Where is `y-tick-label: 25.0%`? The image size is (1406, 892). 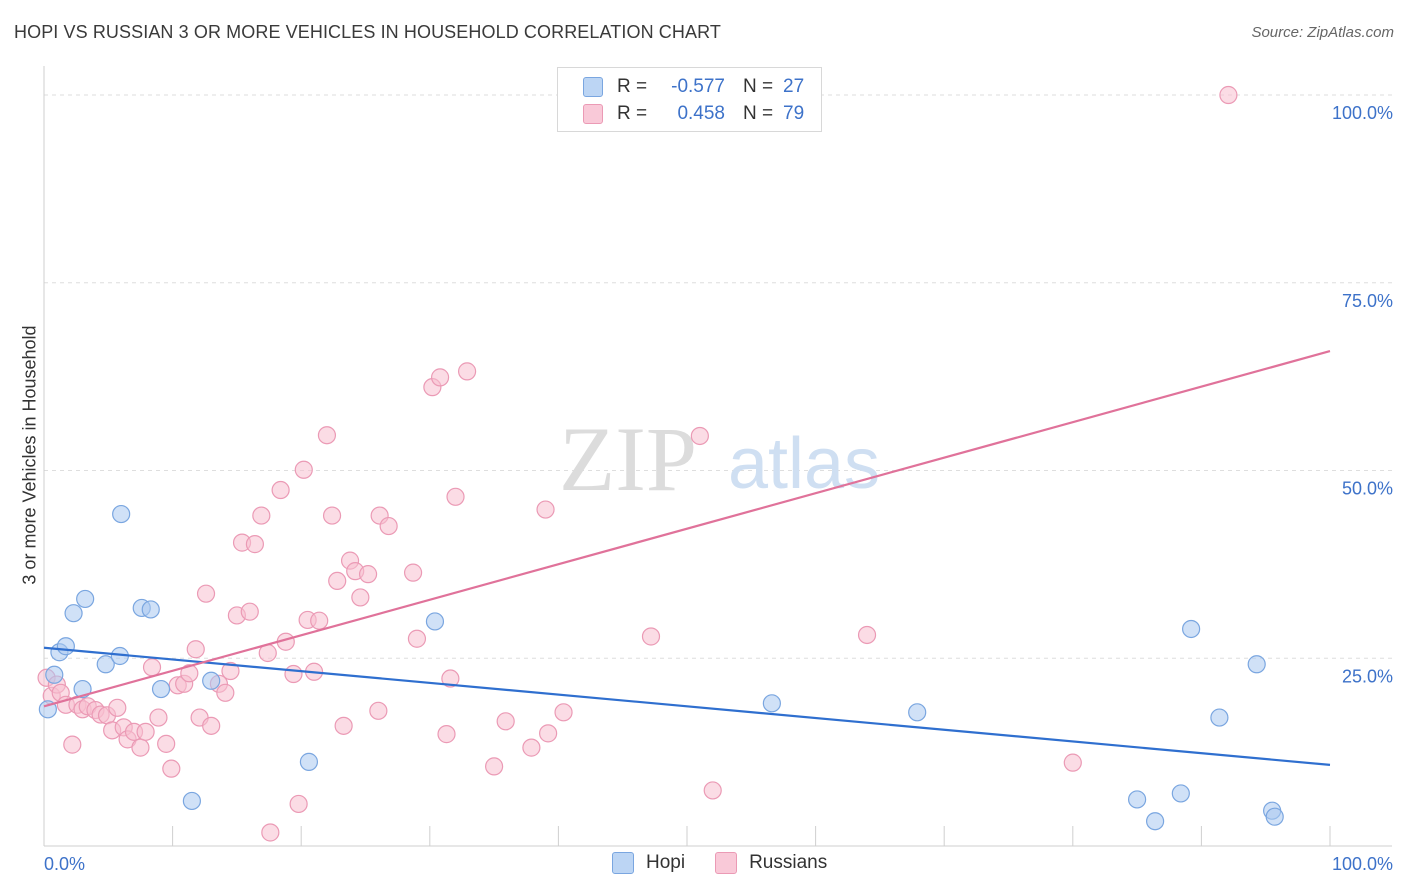 y-tick-label: 25.0% is located at coordinates (1367, 676).